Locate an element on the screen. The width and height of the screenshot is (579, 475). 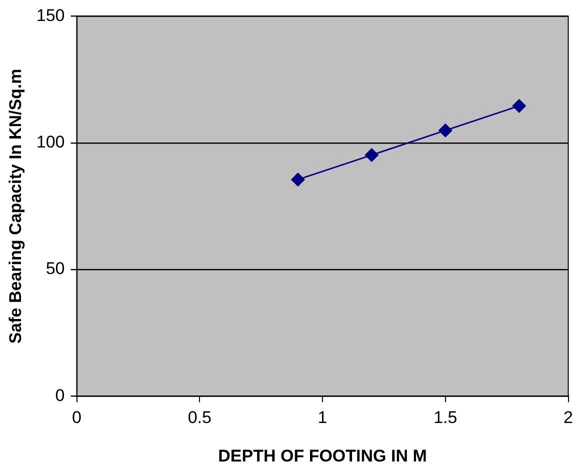
y-tick-label: 150 is located at coordinates (50, 15).